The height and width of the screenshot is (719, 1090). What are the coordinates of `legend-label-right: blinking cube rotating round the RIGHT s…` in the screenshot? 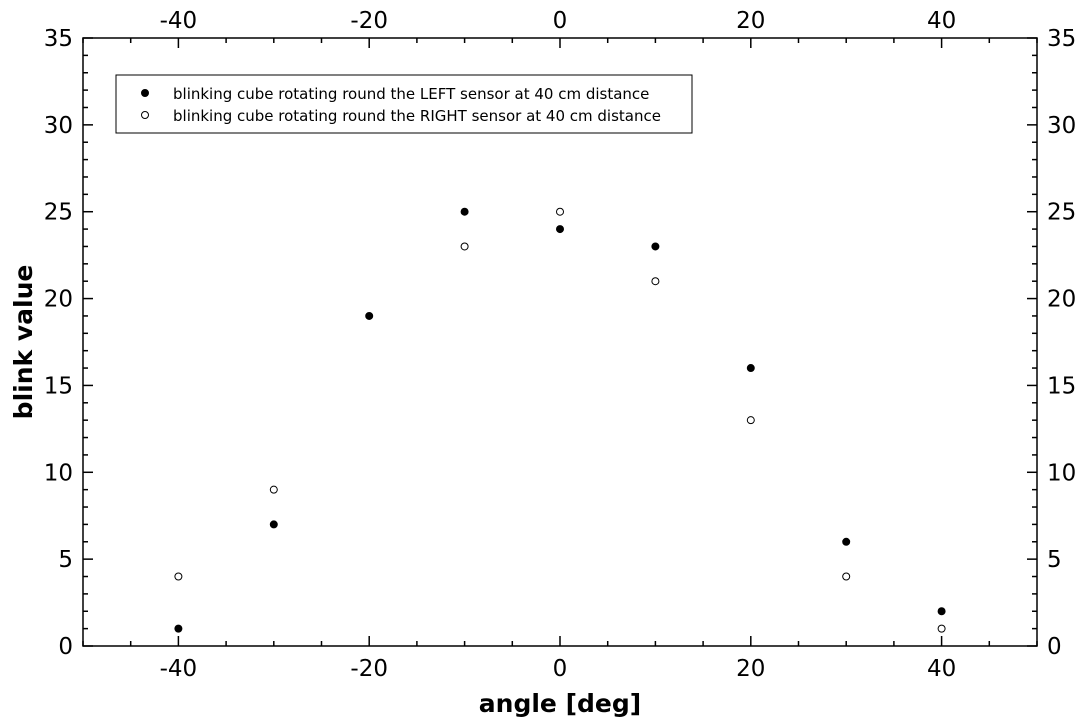 It's located at (417, 116).